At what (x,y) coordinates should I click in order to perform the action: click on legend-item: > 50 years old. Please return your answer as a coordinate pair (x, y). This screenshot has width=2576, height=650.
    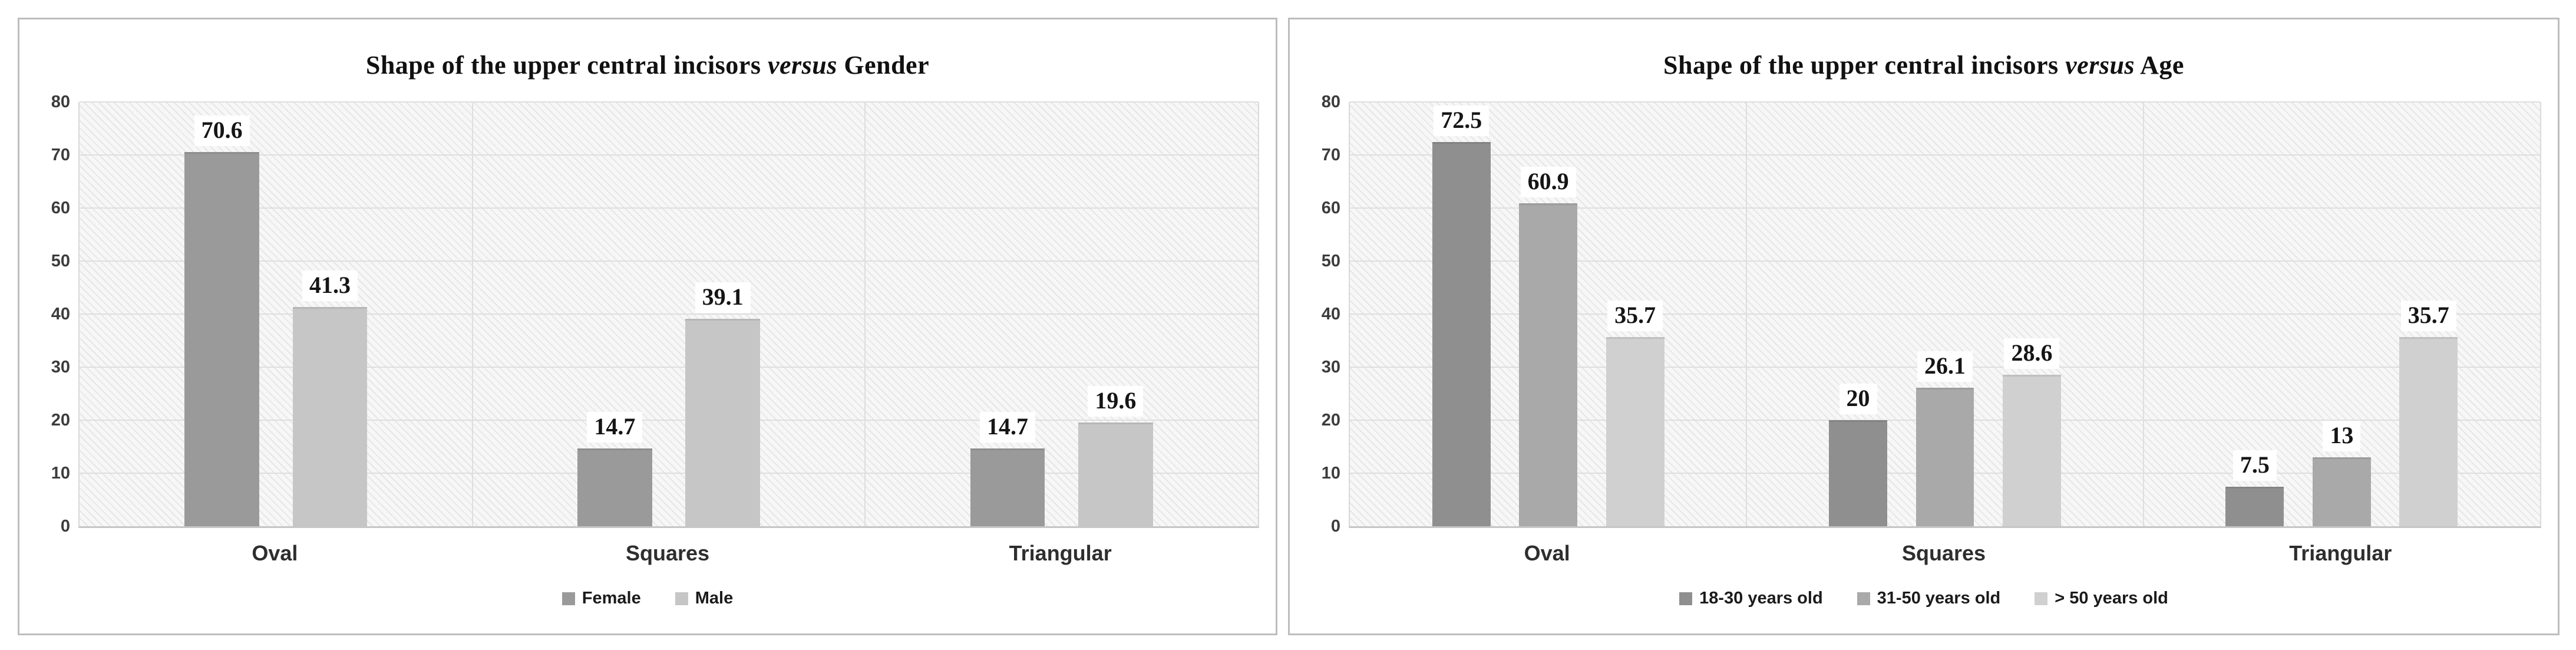
    Looking at the image, I should click on (2101, 598).